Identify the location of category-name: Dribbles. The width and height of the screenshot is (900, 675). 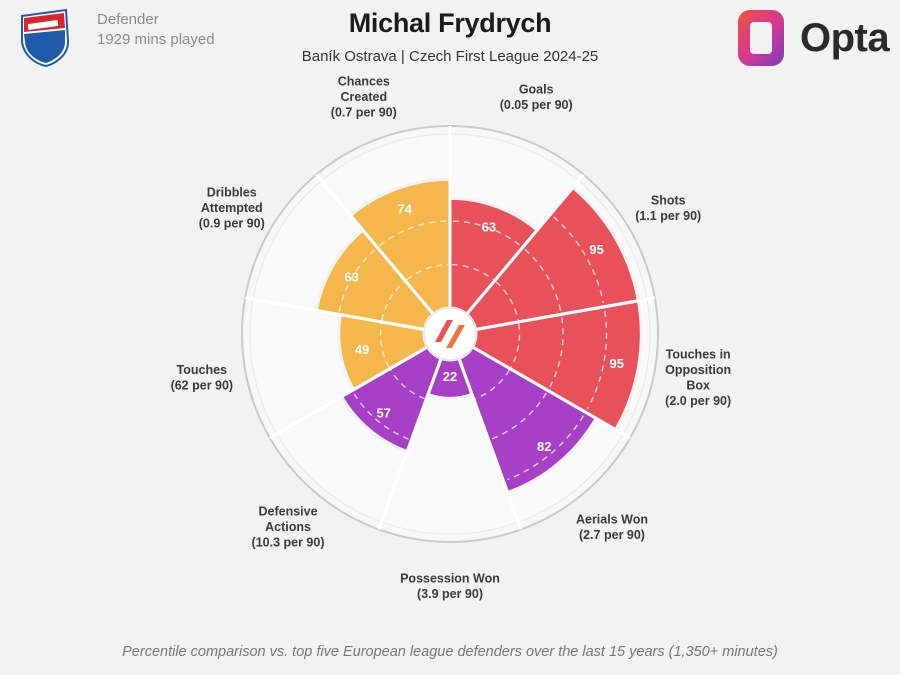
(232, 193).